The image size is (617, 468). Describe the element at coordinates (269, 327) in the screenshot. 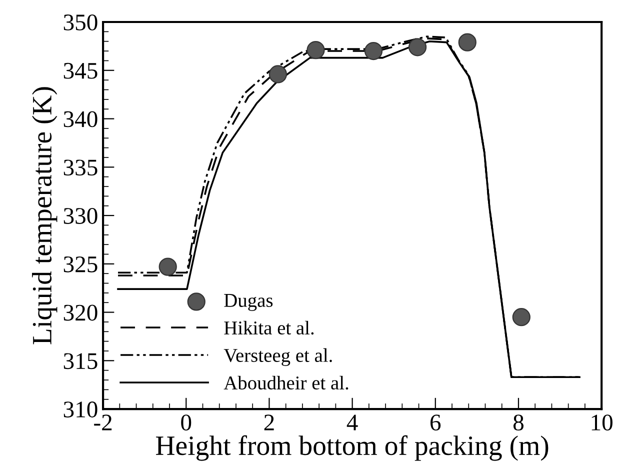

I see `legend-label: Hikita et al.` at that location.